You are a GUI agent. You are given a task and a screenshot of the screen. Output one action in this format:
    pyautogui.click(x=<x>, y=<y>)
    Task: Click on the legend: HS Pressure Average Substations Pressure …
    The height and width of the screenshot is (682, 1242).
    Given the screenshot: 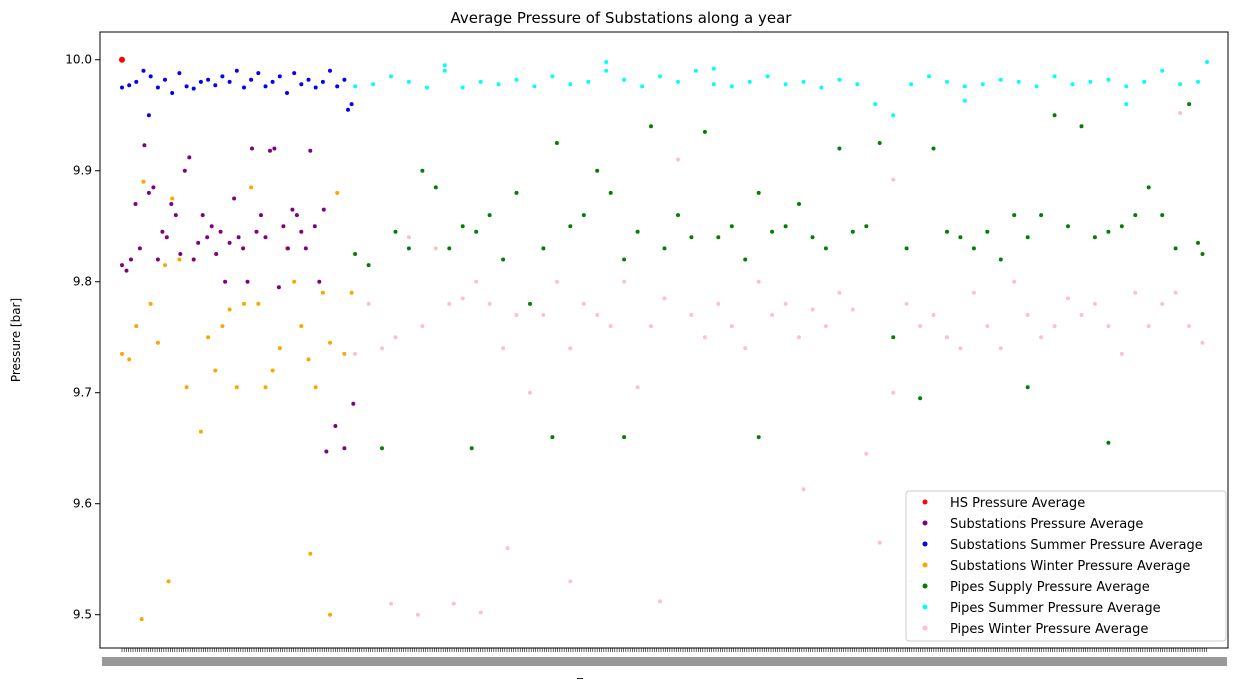 What is the action you would take?
    pyautogui.click(x=1066, y=566)
    